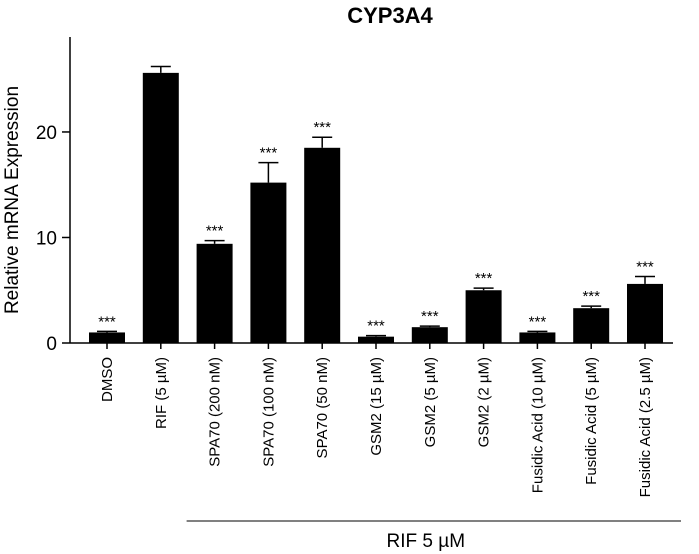 The image size is (699, 554). Describe the element at coordinates (322, 407) in the screenshot. I see `x-tick-label: SPA70 (50 nM)` at that location.